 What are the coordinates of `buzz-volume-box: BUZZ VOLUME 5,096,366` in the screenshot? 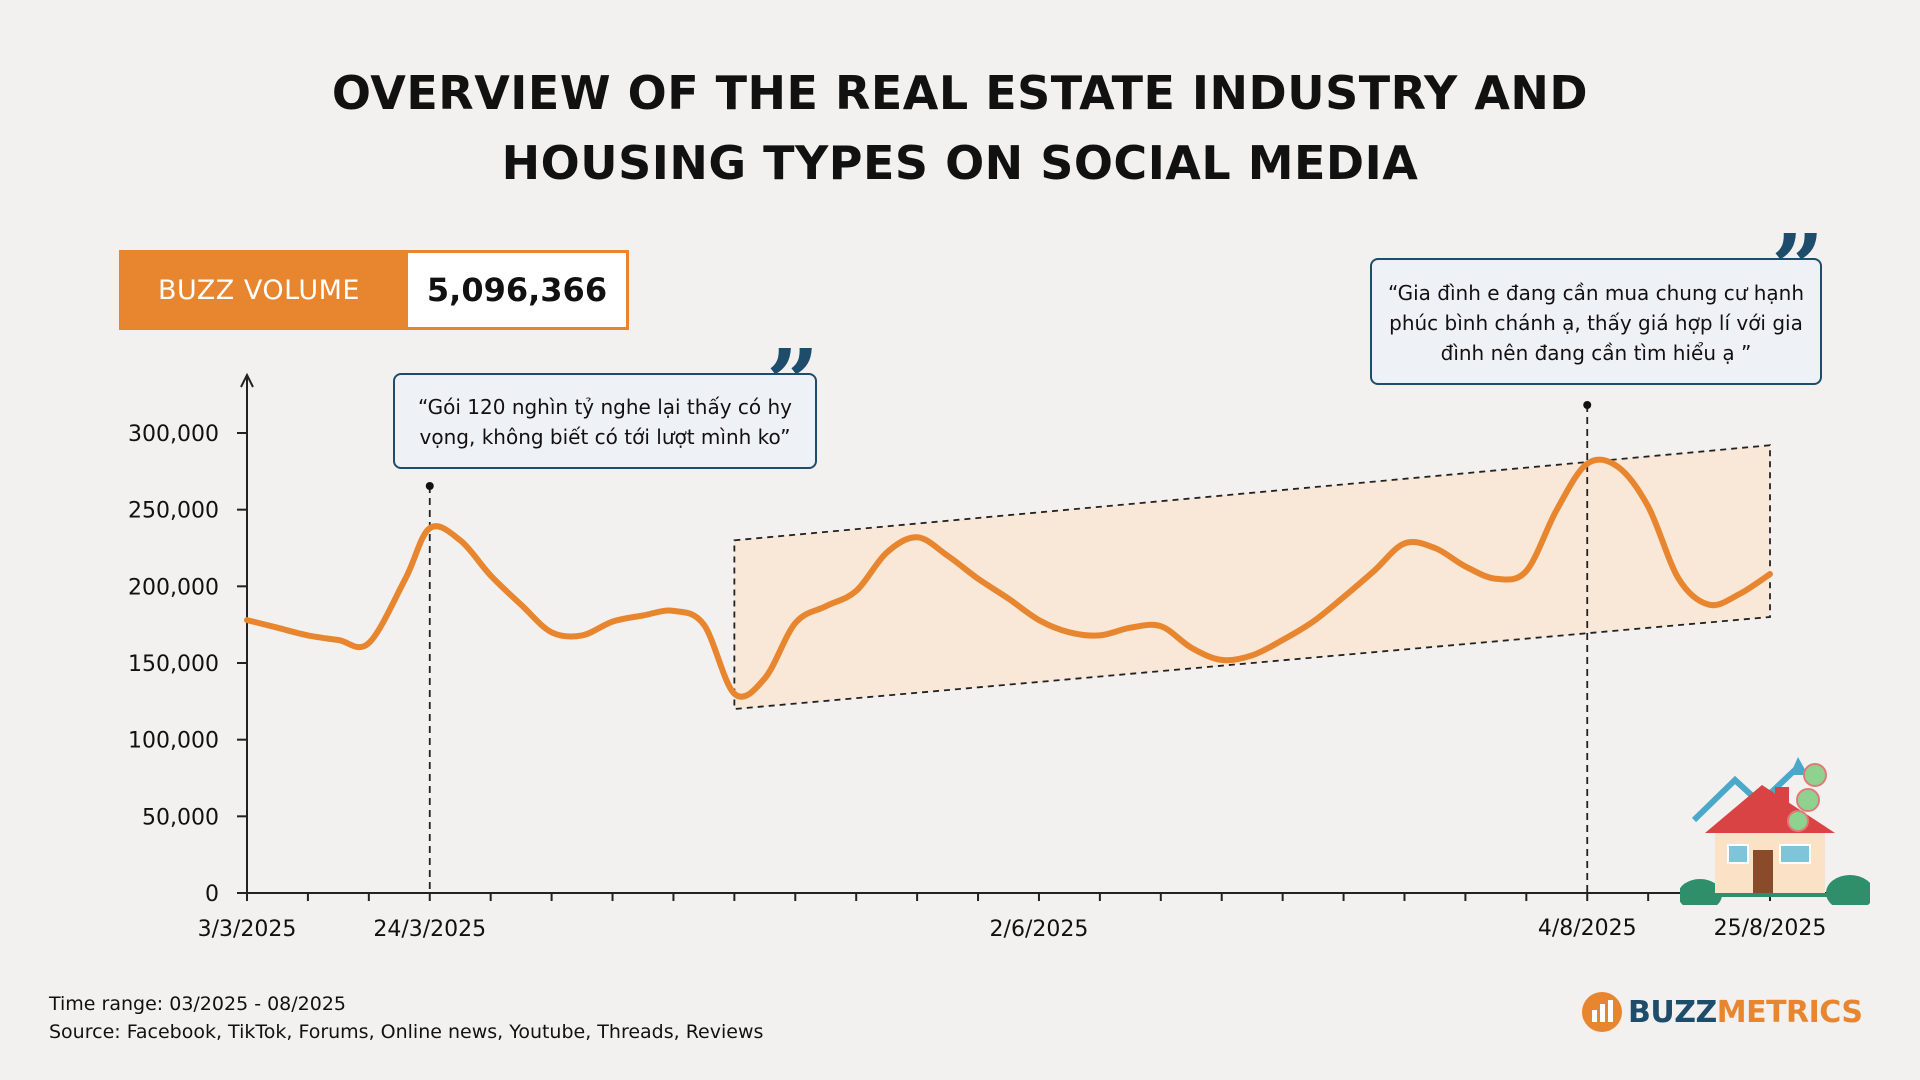 It's located at (374, 290).